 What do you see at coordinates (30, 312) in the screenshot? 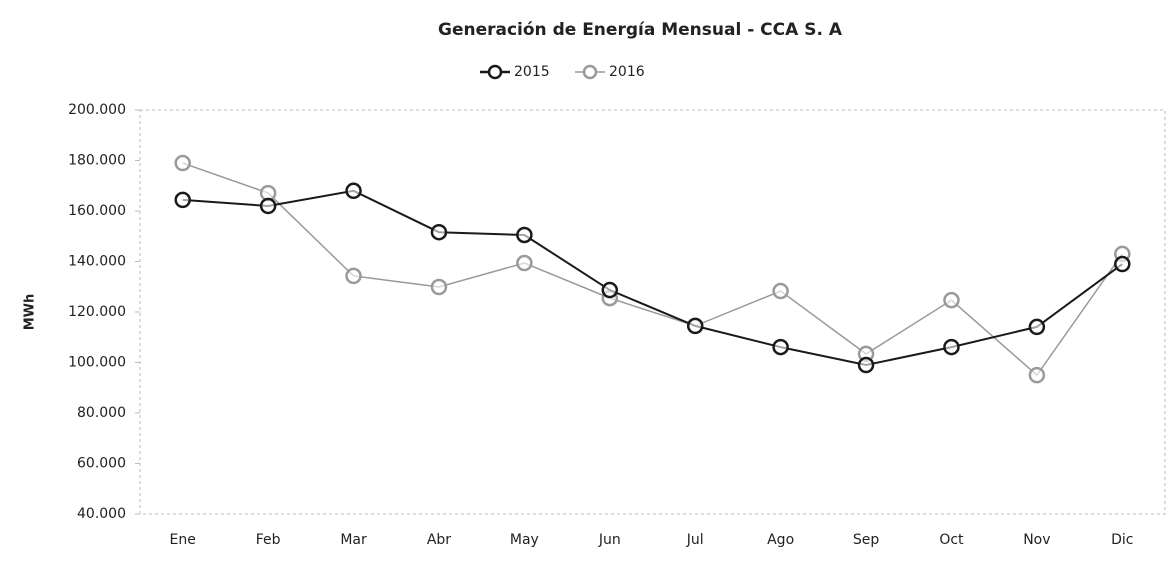
I see `y-axis-label: MWh` at bounding box center [30, 312].